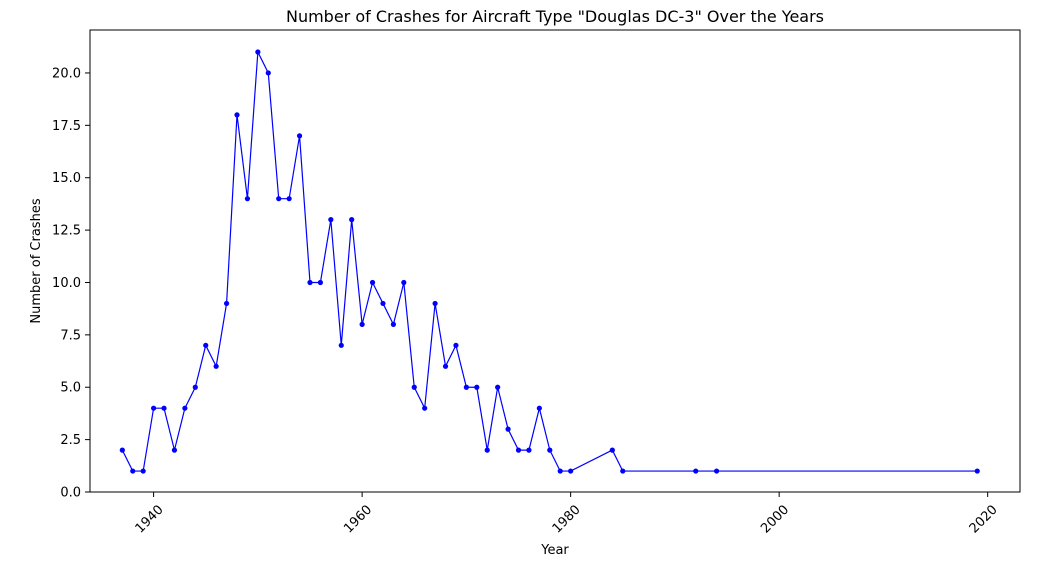  Describe the element at coordinates (984, 519) in the screenshot. I see `x-tick-label: 2020` at that location.